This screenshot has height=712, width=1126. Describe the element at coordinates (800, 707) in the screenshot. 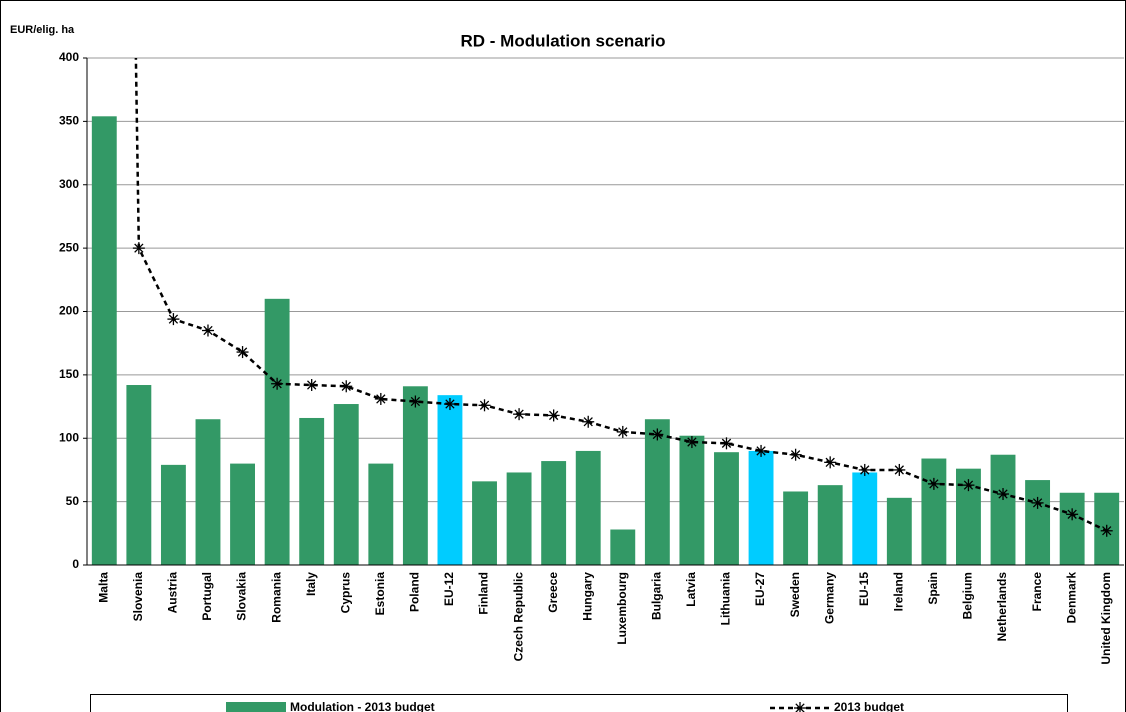

I see `legend-marker` at that location.